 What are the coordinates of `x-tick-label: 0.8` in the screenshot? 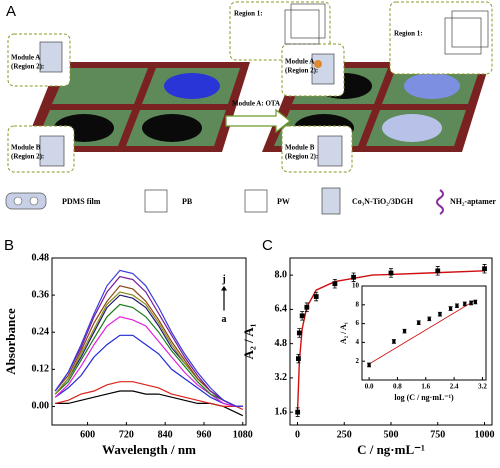 It's located at (397, 387).